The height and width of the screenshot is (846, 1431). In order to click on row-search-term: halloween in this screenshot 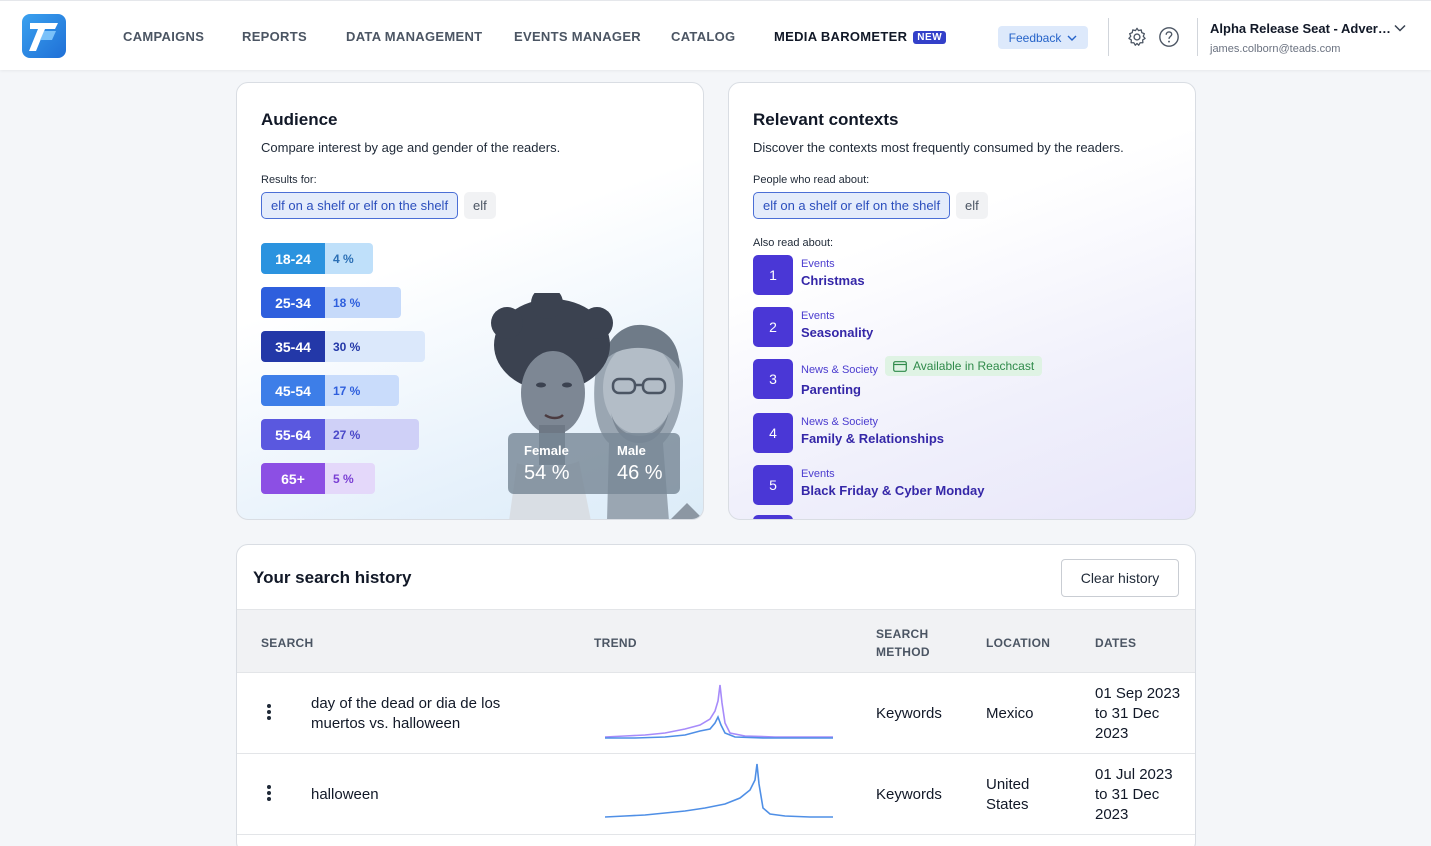, I will do `click(345, 794)`.